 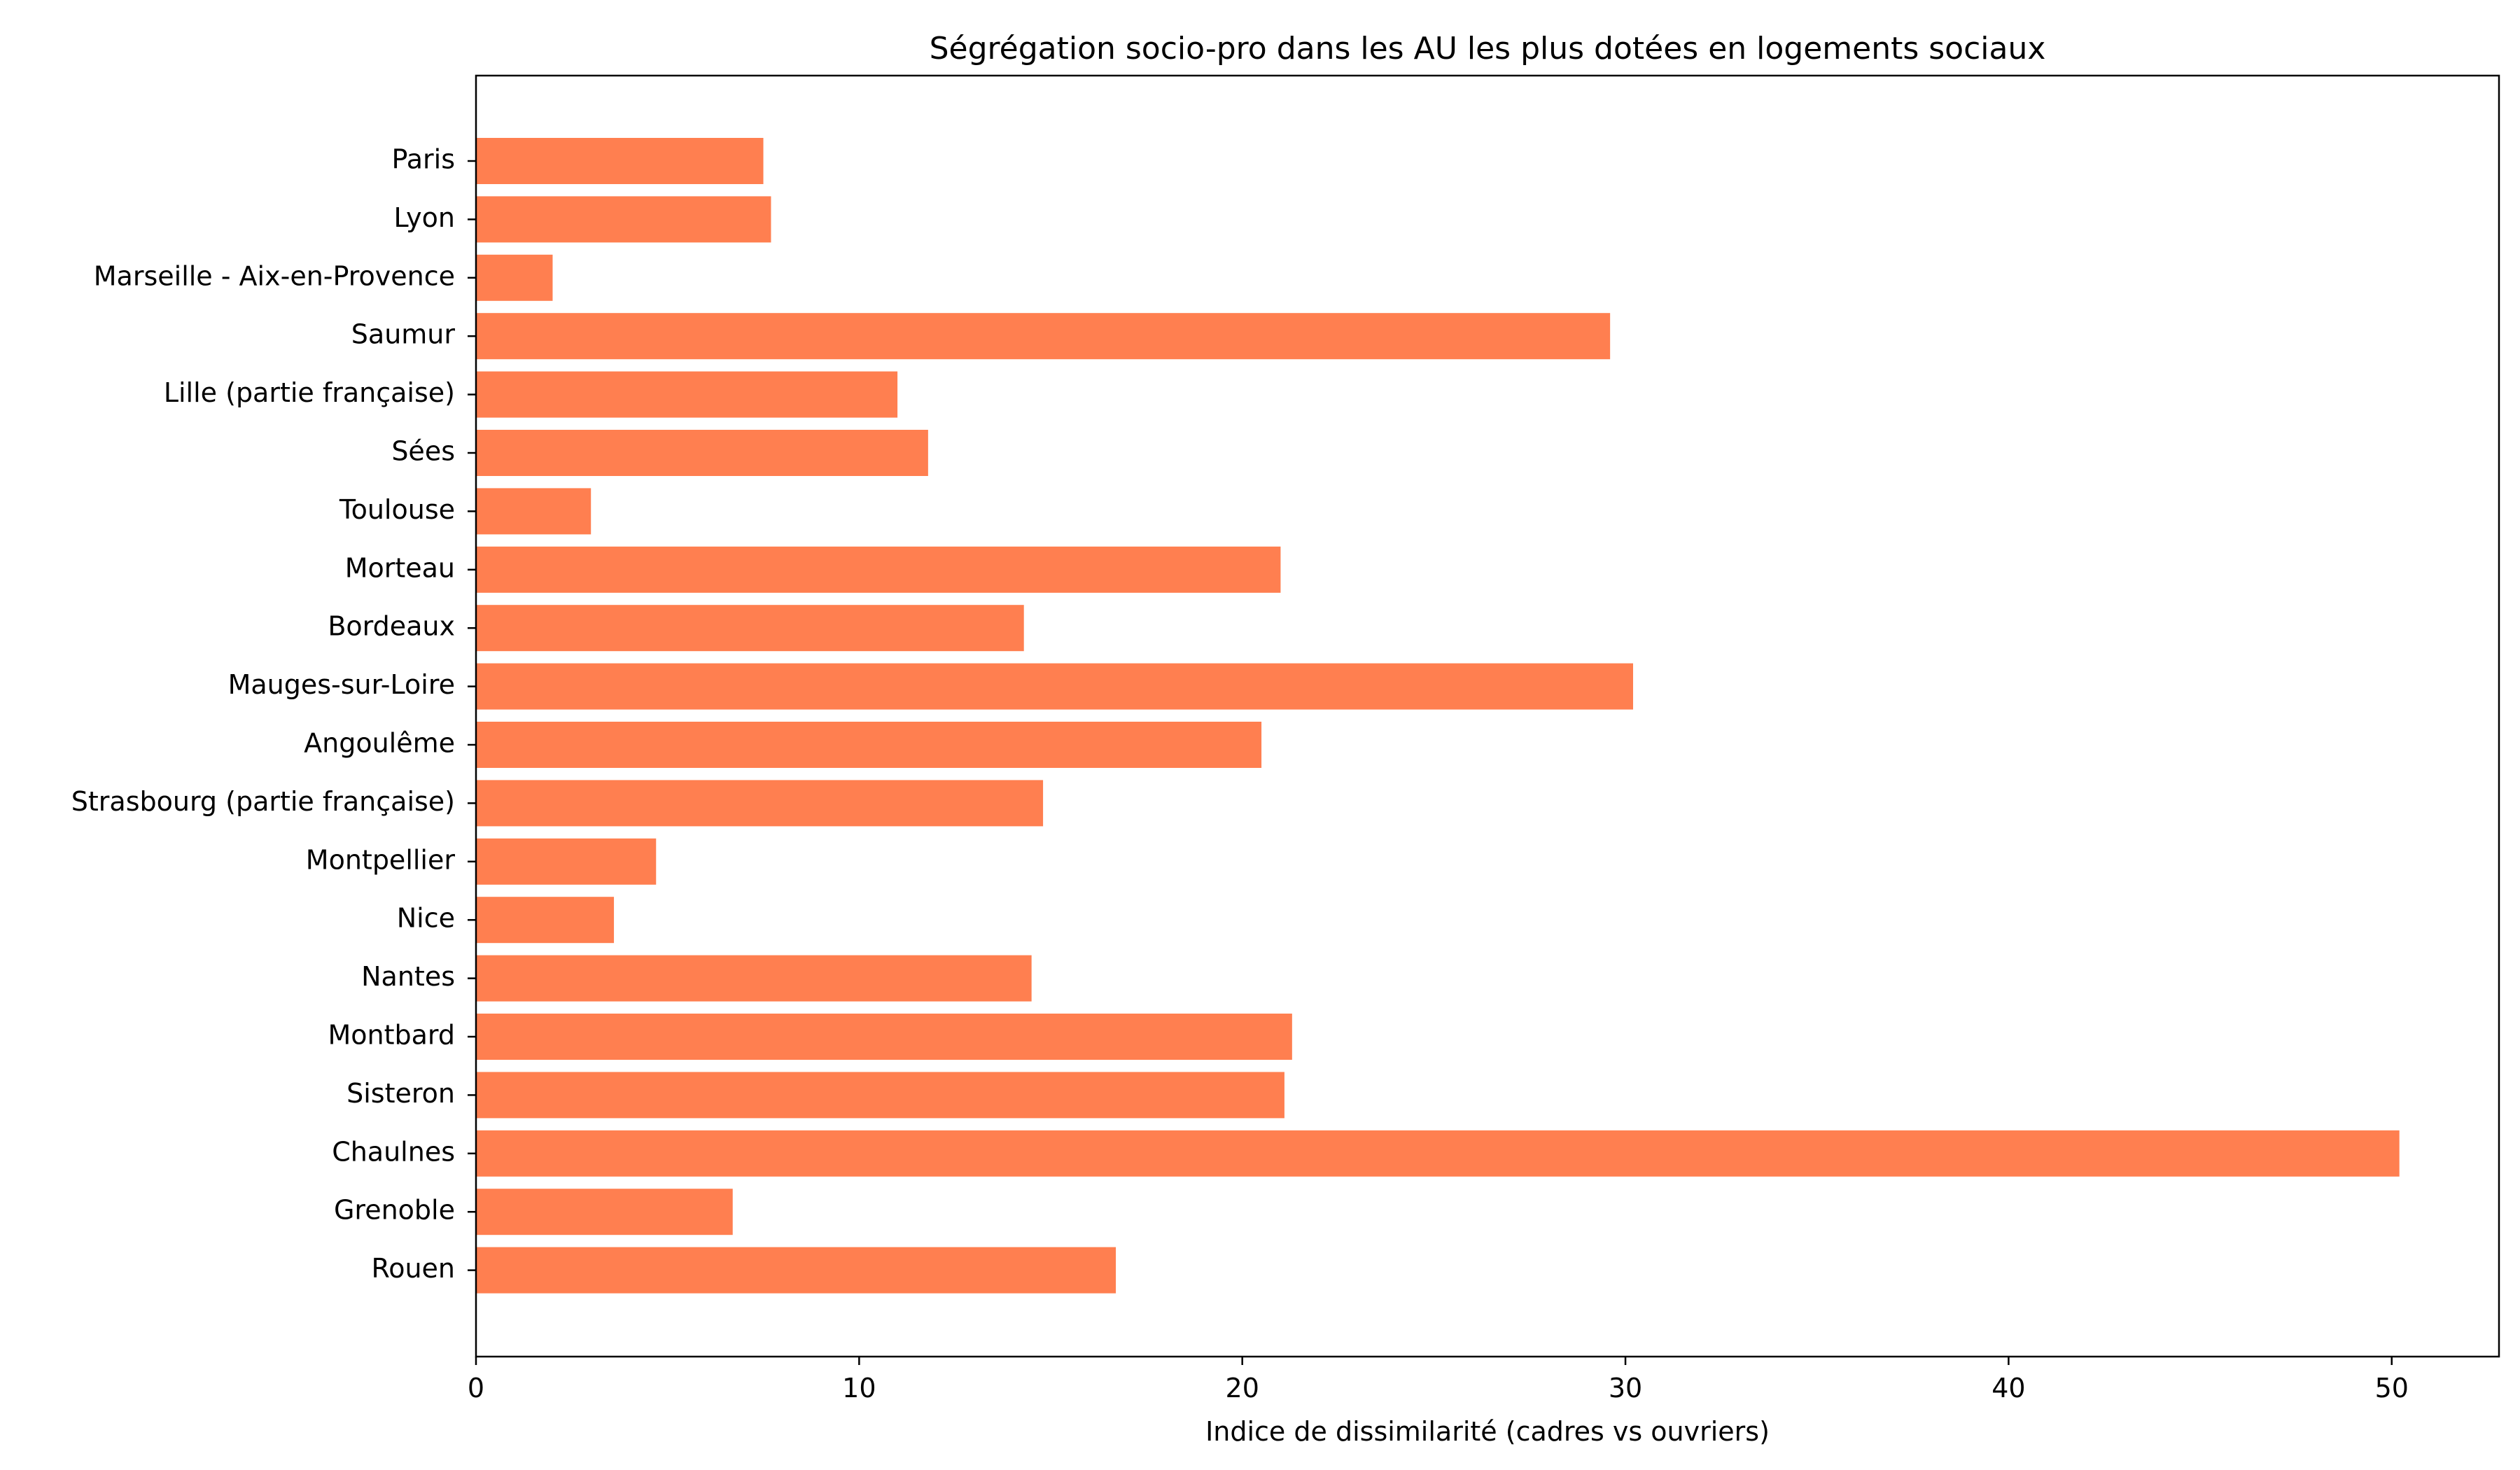 What do you see at coordinates (391, 626) in the screenshot?
I see `y-tick-label: Bordeaux` at bounding box center [391, 626].